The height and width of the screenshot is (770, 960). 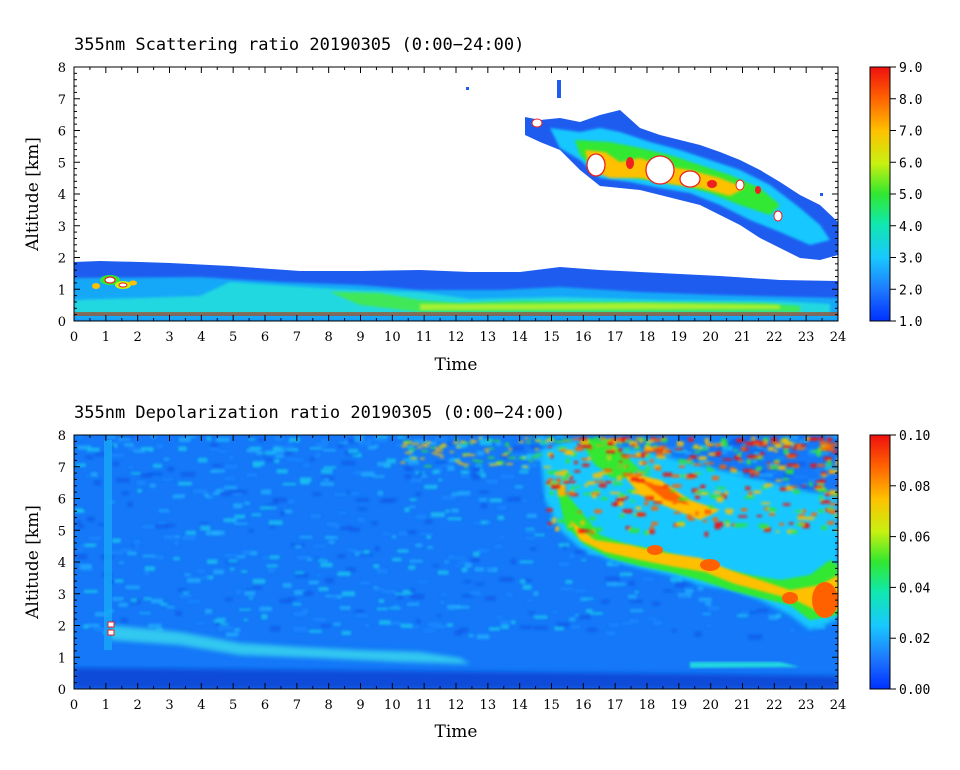 What do you see at coordinates (201, 705) in the screenshot?
I see `panel2-x-tick-label: 4` at bounding box center [201, 705].